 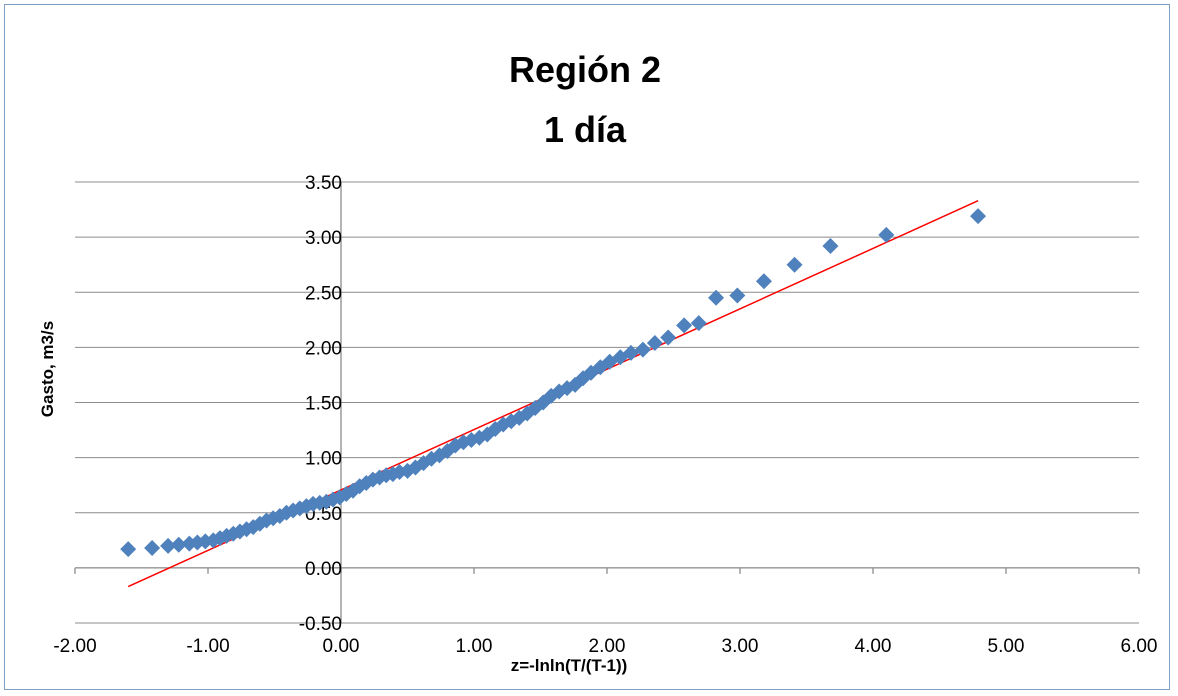 I want to click on y-tick-label: 2.50, so click(x=323, y=293).